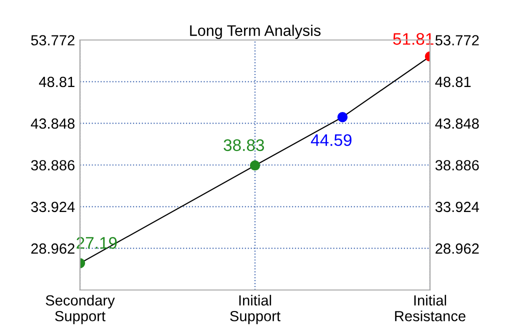 The width and height of the screenshot is (510, 330). What do you see at coordinates (430, 308) in the screenshot?
I see `x-tick-label: Initial Resistance` at bounding box center [430, 308].